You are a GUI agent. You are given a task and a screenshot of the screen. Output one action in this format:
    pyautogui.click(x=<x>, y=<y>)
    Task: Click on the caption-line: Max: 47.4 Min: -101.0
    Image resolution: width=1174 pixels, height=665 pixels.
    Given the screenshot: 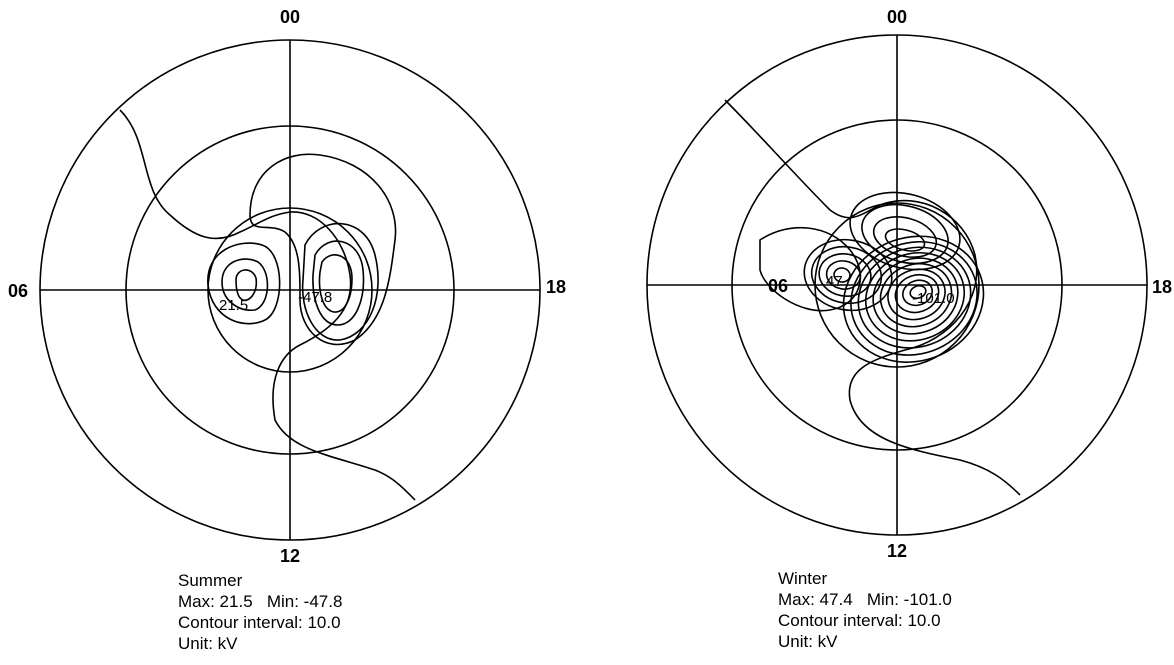 What is the action you would take?
    pyautogui.click(x=865, y=599)
    